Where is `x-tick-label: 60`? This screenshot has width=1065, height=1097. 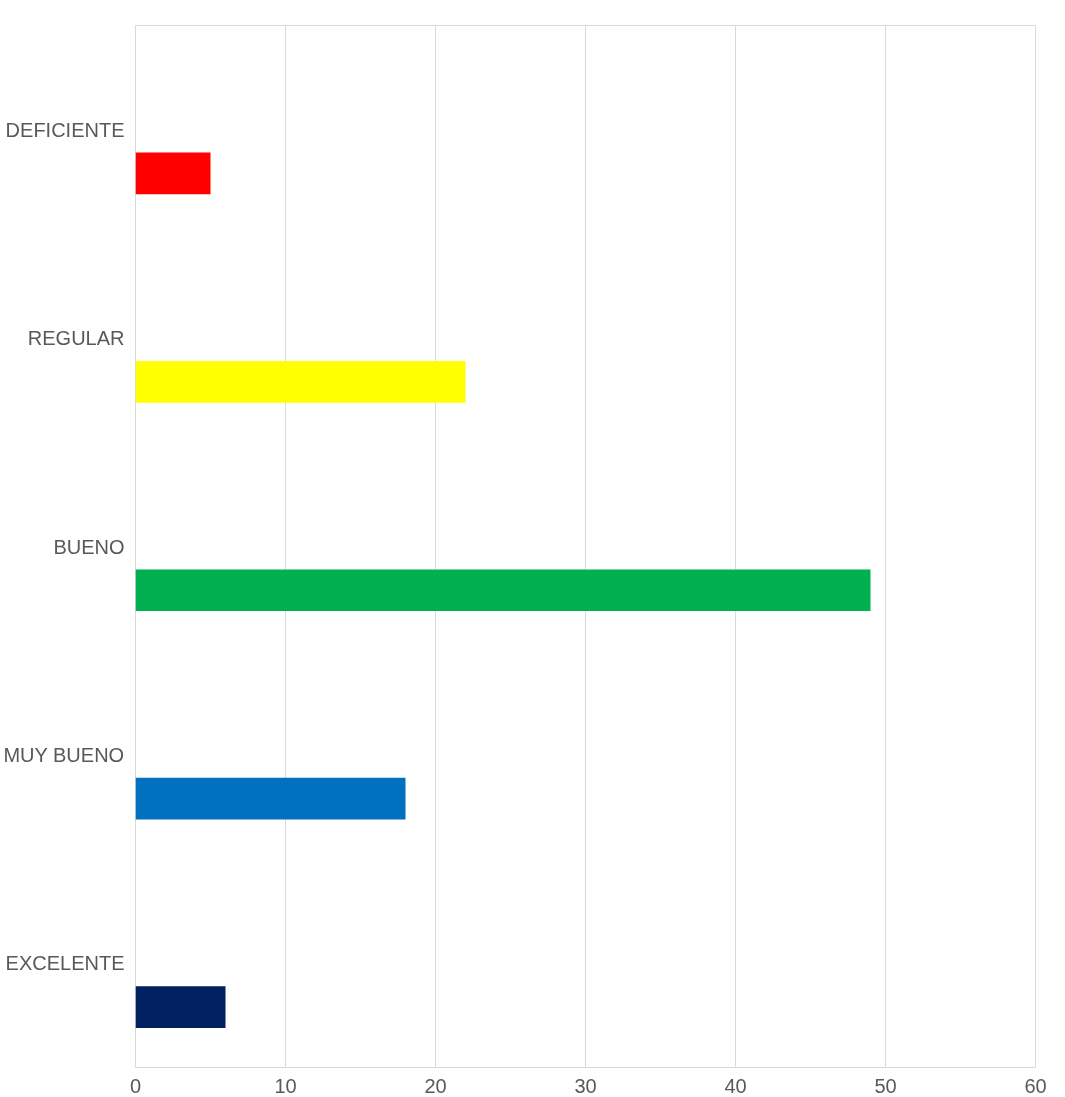
x-tick-label: 60 is located at coordinates (1035, 1085).